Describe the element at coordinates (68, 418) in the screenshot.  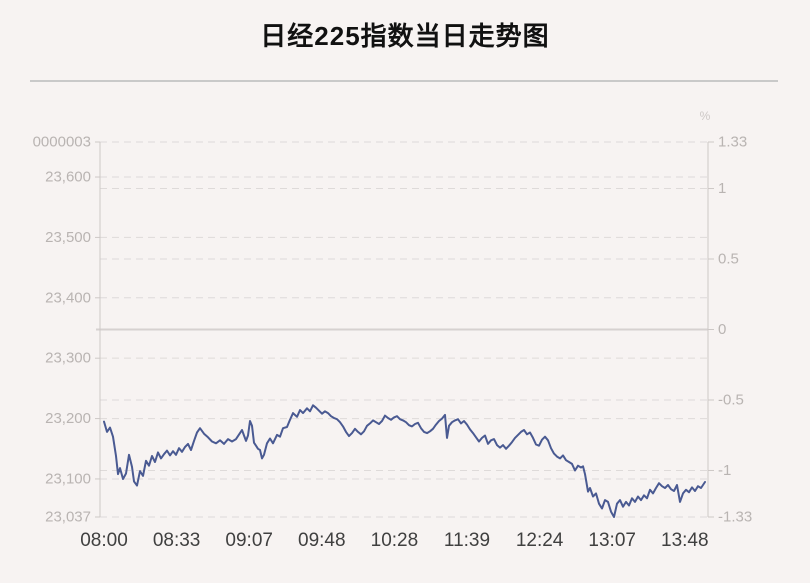
I see `y-axis-left-label: 23,200` at that location.